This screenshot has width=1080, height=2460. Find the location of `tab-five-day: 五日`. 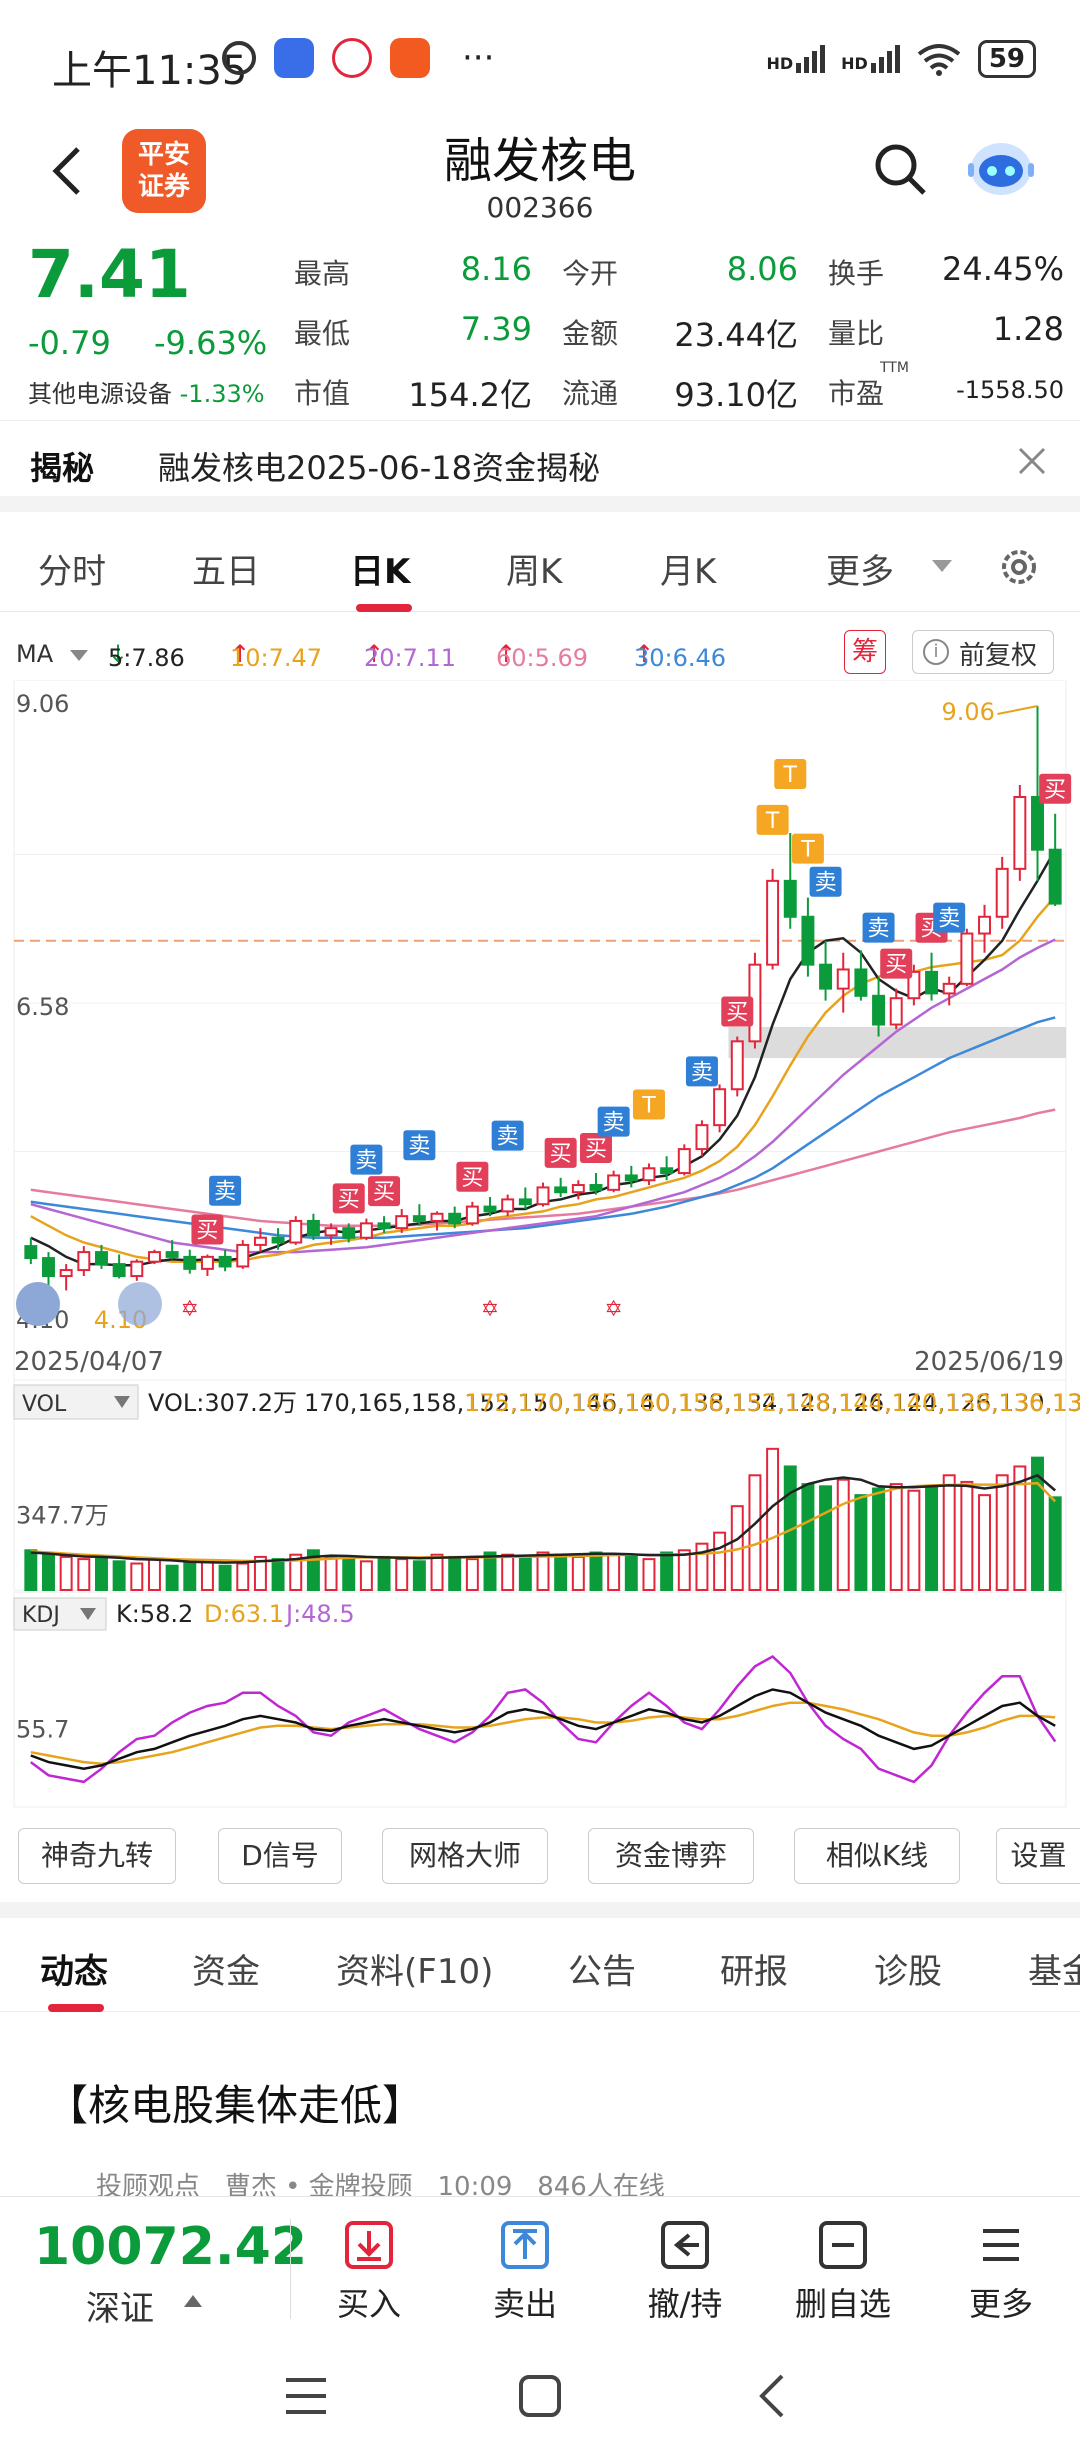

tab-five-day: 五日 is located at coordinates (226, 572).